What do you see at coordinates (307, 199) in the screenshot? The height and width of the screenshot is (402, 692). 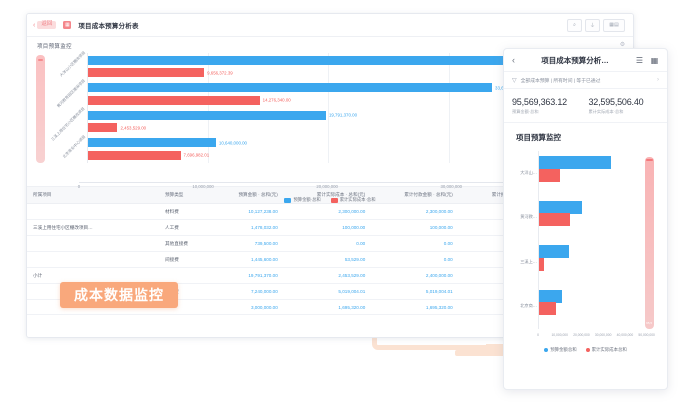 I see `legend-label: 预算金额·总和` at bounding box center [307, 199].